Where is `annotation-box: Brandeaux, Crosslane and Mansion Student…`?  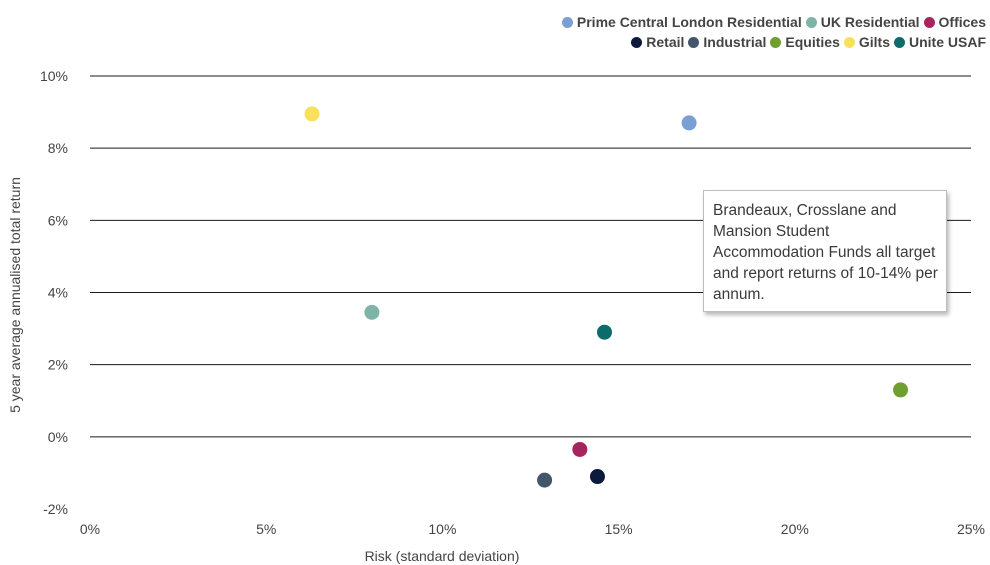
annotation-box: Brandeaux, Crosslane and Mansion Student… is located at coordinates (825, 251).